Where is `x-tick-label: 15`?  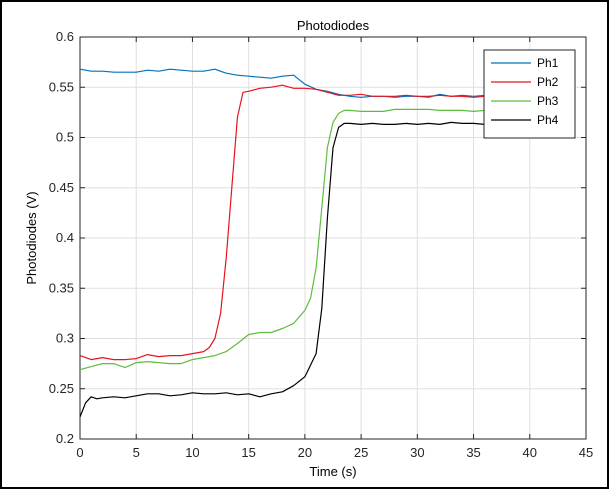 x-tick-label: 15 is located at coordinates (248, 452).